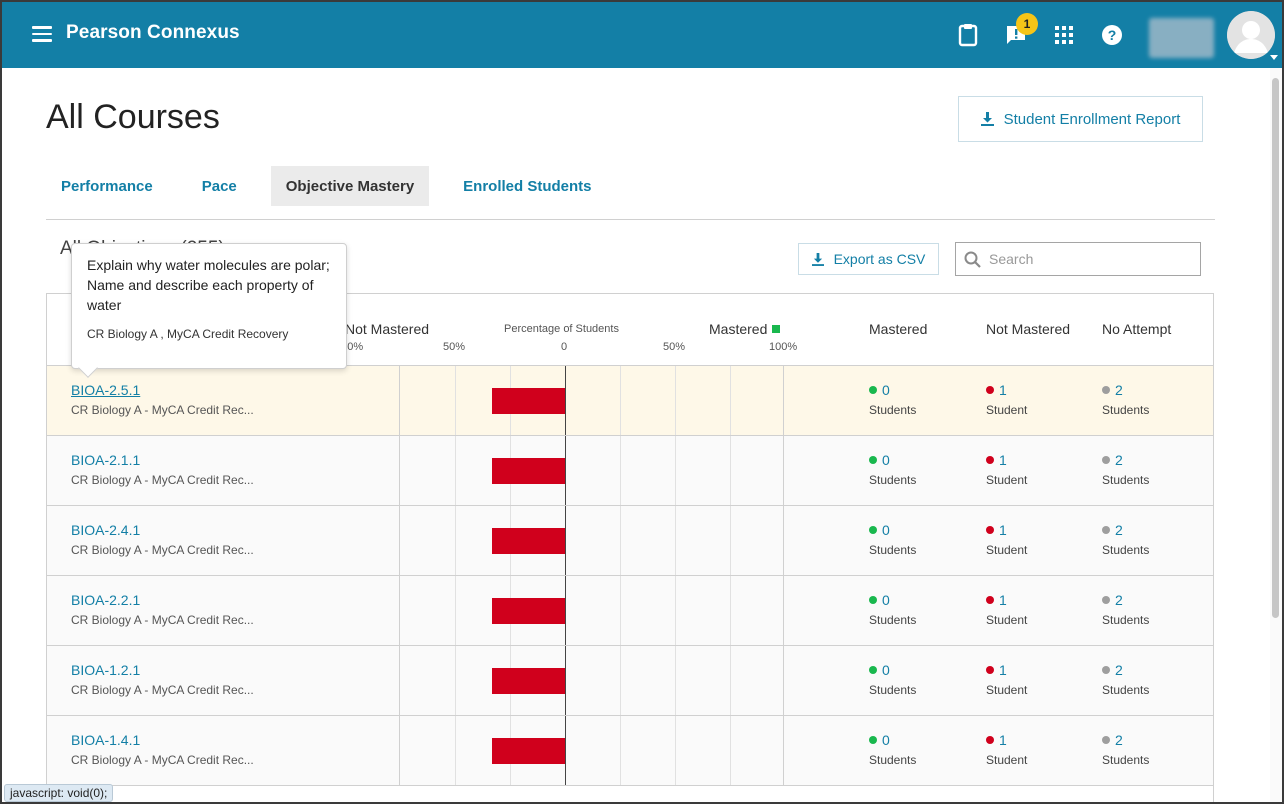 This screenshot has height=804, width=1284. I want to click on scrollbar-thumb, so click(1275, 348).